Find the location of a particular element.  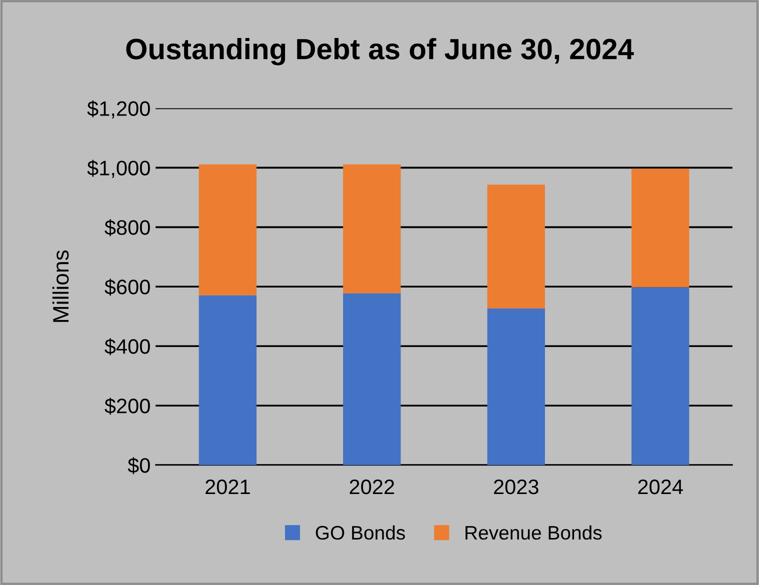

legend-label: Revenue Bonds is located at coordinates (534, 532).